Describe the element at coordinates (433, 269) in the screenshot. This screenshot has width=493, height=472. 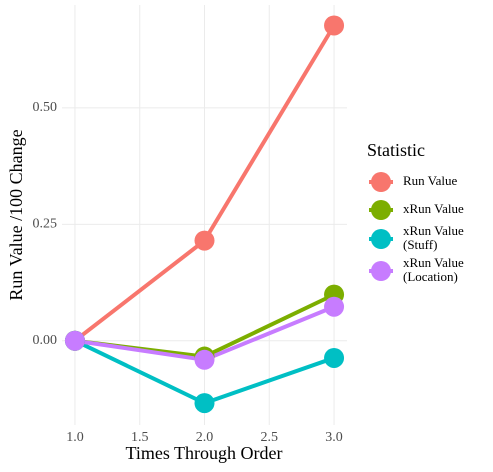
I see `legend-label: xRun Value (Location)` at that location.